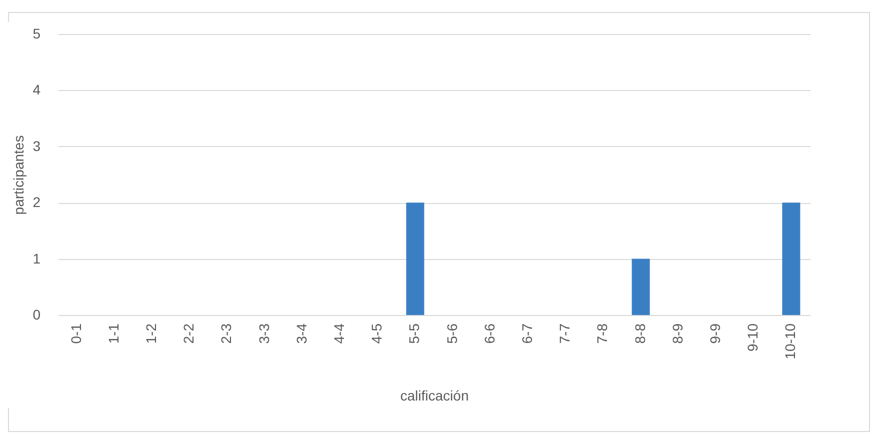 This screenshot has width=873, height=434. Describe the element at coordinates (339, 333) in the screenshot. I see `x-tick-label: 4-4` at that location.